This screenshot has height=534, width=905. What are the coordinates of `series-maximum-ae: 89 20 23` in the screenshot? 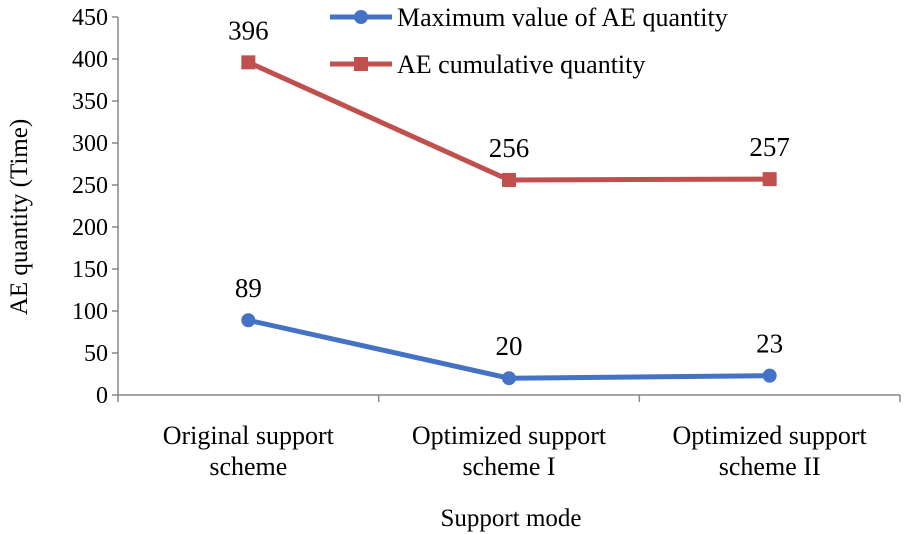 It's located at (509, 329).